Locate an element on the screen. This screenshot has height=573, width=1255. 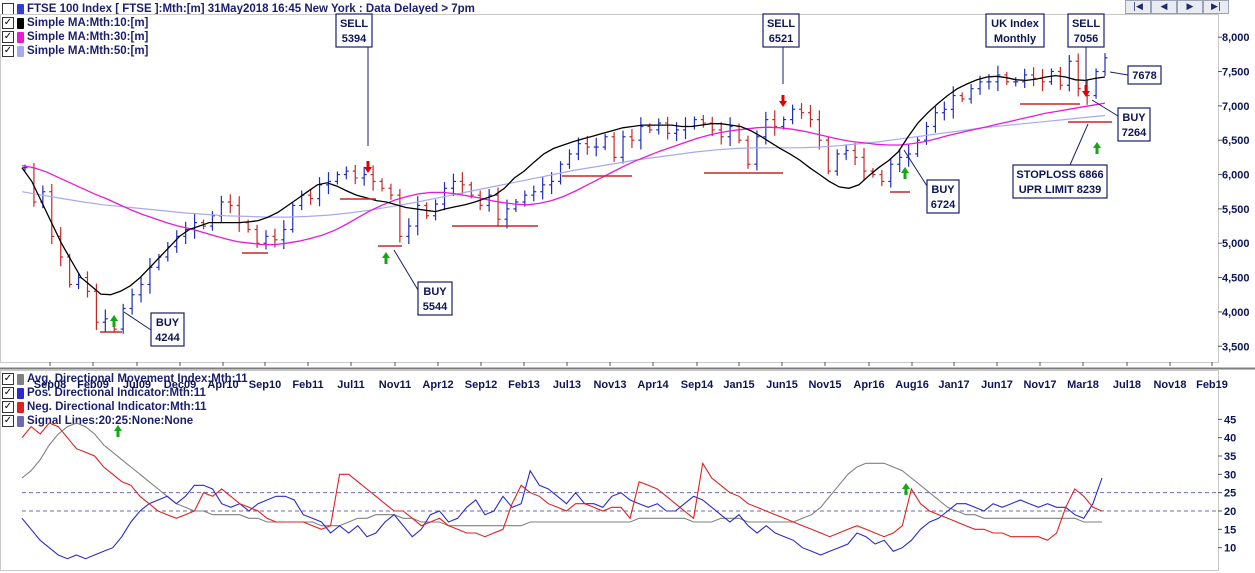
price-x-tick-label: Sep08 is located at coordinates (50, 385).